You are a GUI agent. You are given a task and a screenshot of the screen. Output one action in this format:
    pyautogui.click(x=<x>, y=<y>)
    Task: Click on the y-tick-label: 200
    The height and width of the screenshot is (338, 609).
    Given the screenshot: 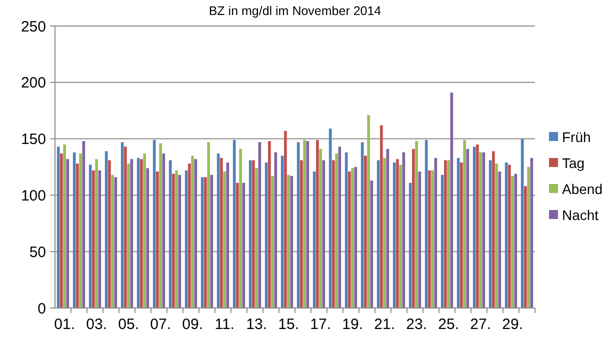 What is the action you would take?
    pyautogui.click(x=33, y=83)
    